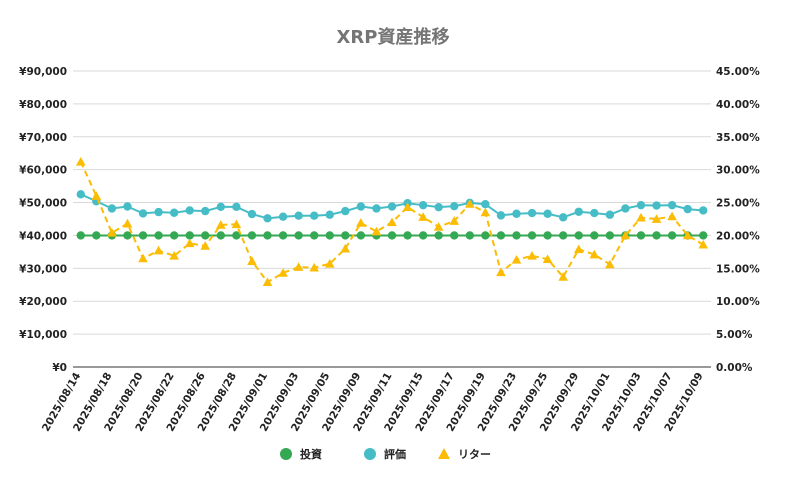  I want to click on y-left-tick-label: ¥10,000, so click(43, 335).